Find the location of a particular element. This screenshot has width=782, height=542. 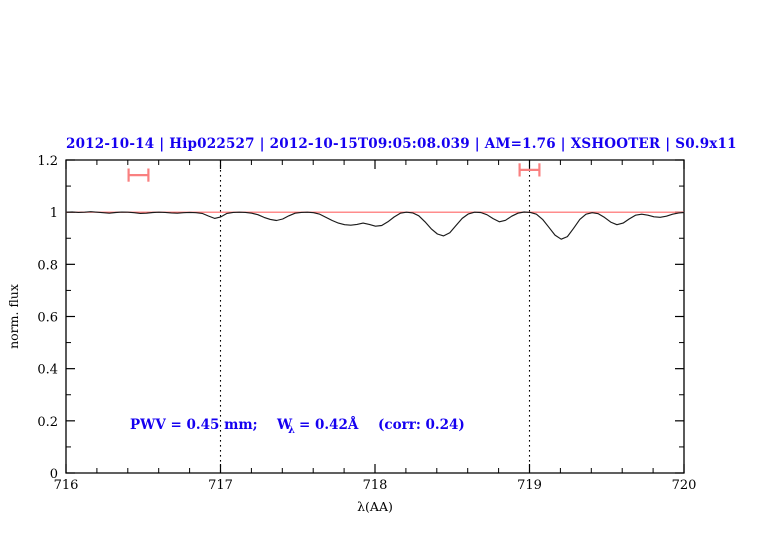

y-axis-tick-labels: 0 0.2 0.4 0.6 0.8 1 1.2 is located at coordinates (47, 318).